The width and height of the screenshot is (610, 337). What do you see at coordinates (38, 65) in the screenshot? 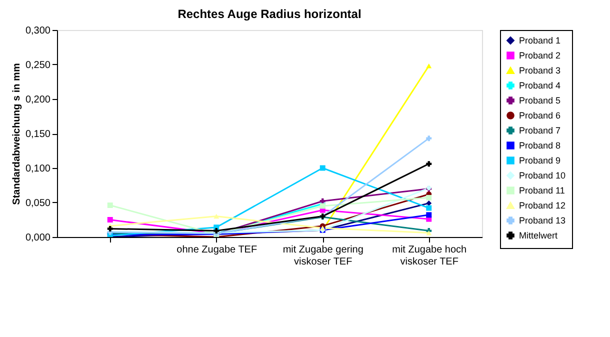
I see `y-tick-label: 0,250` at bounding box center [38, 65].